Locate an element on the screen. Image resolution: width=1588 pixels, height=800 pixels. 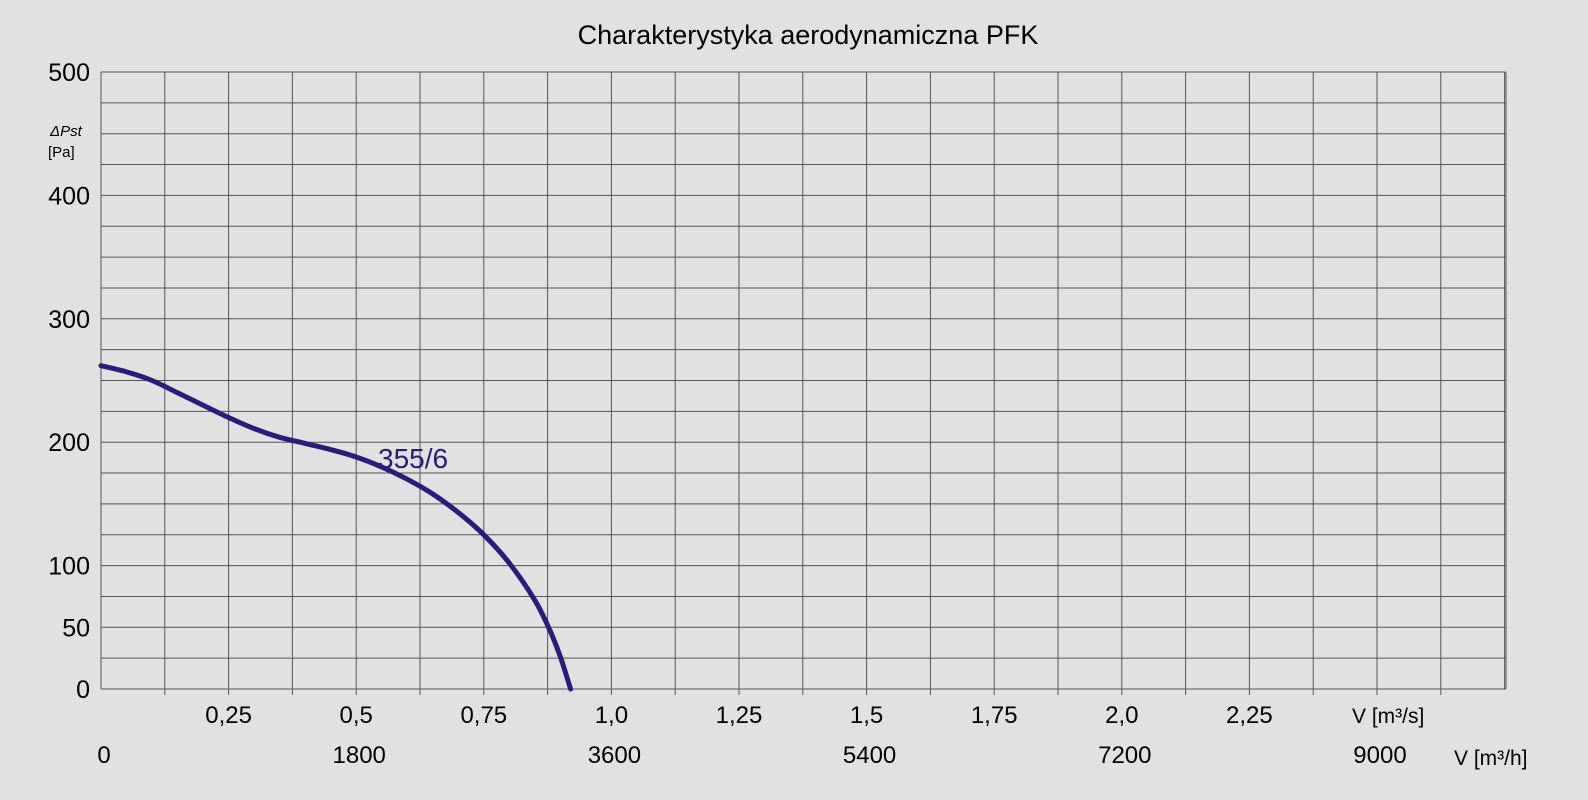
y-tick-label: 300 is located at coordinates (69, 320).